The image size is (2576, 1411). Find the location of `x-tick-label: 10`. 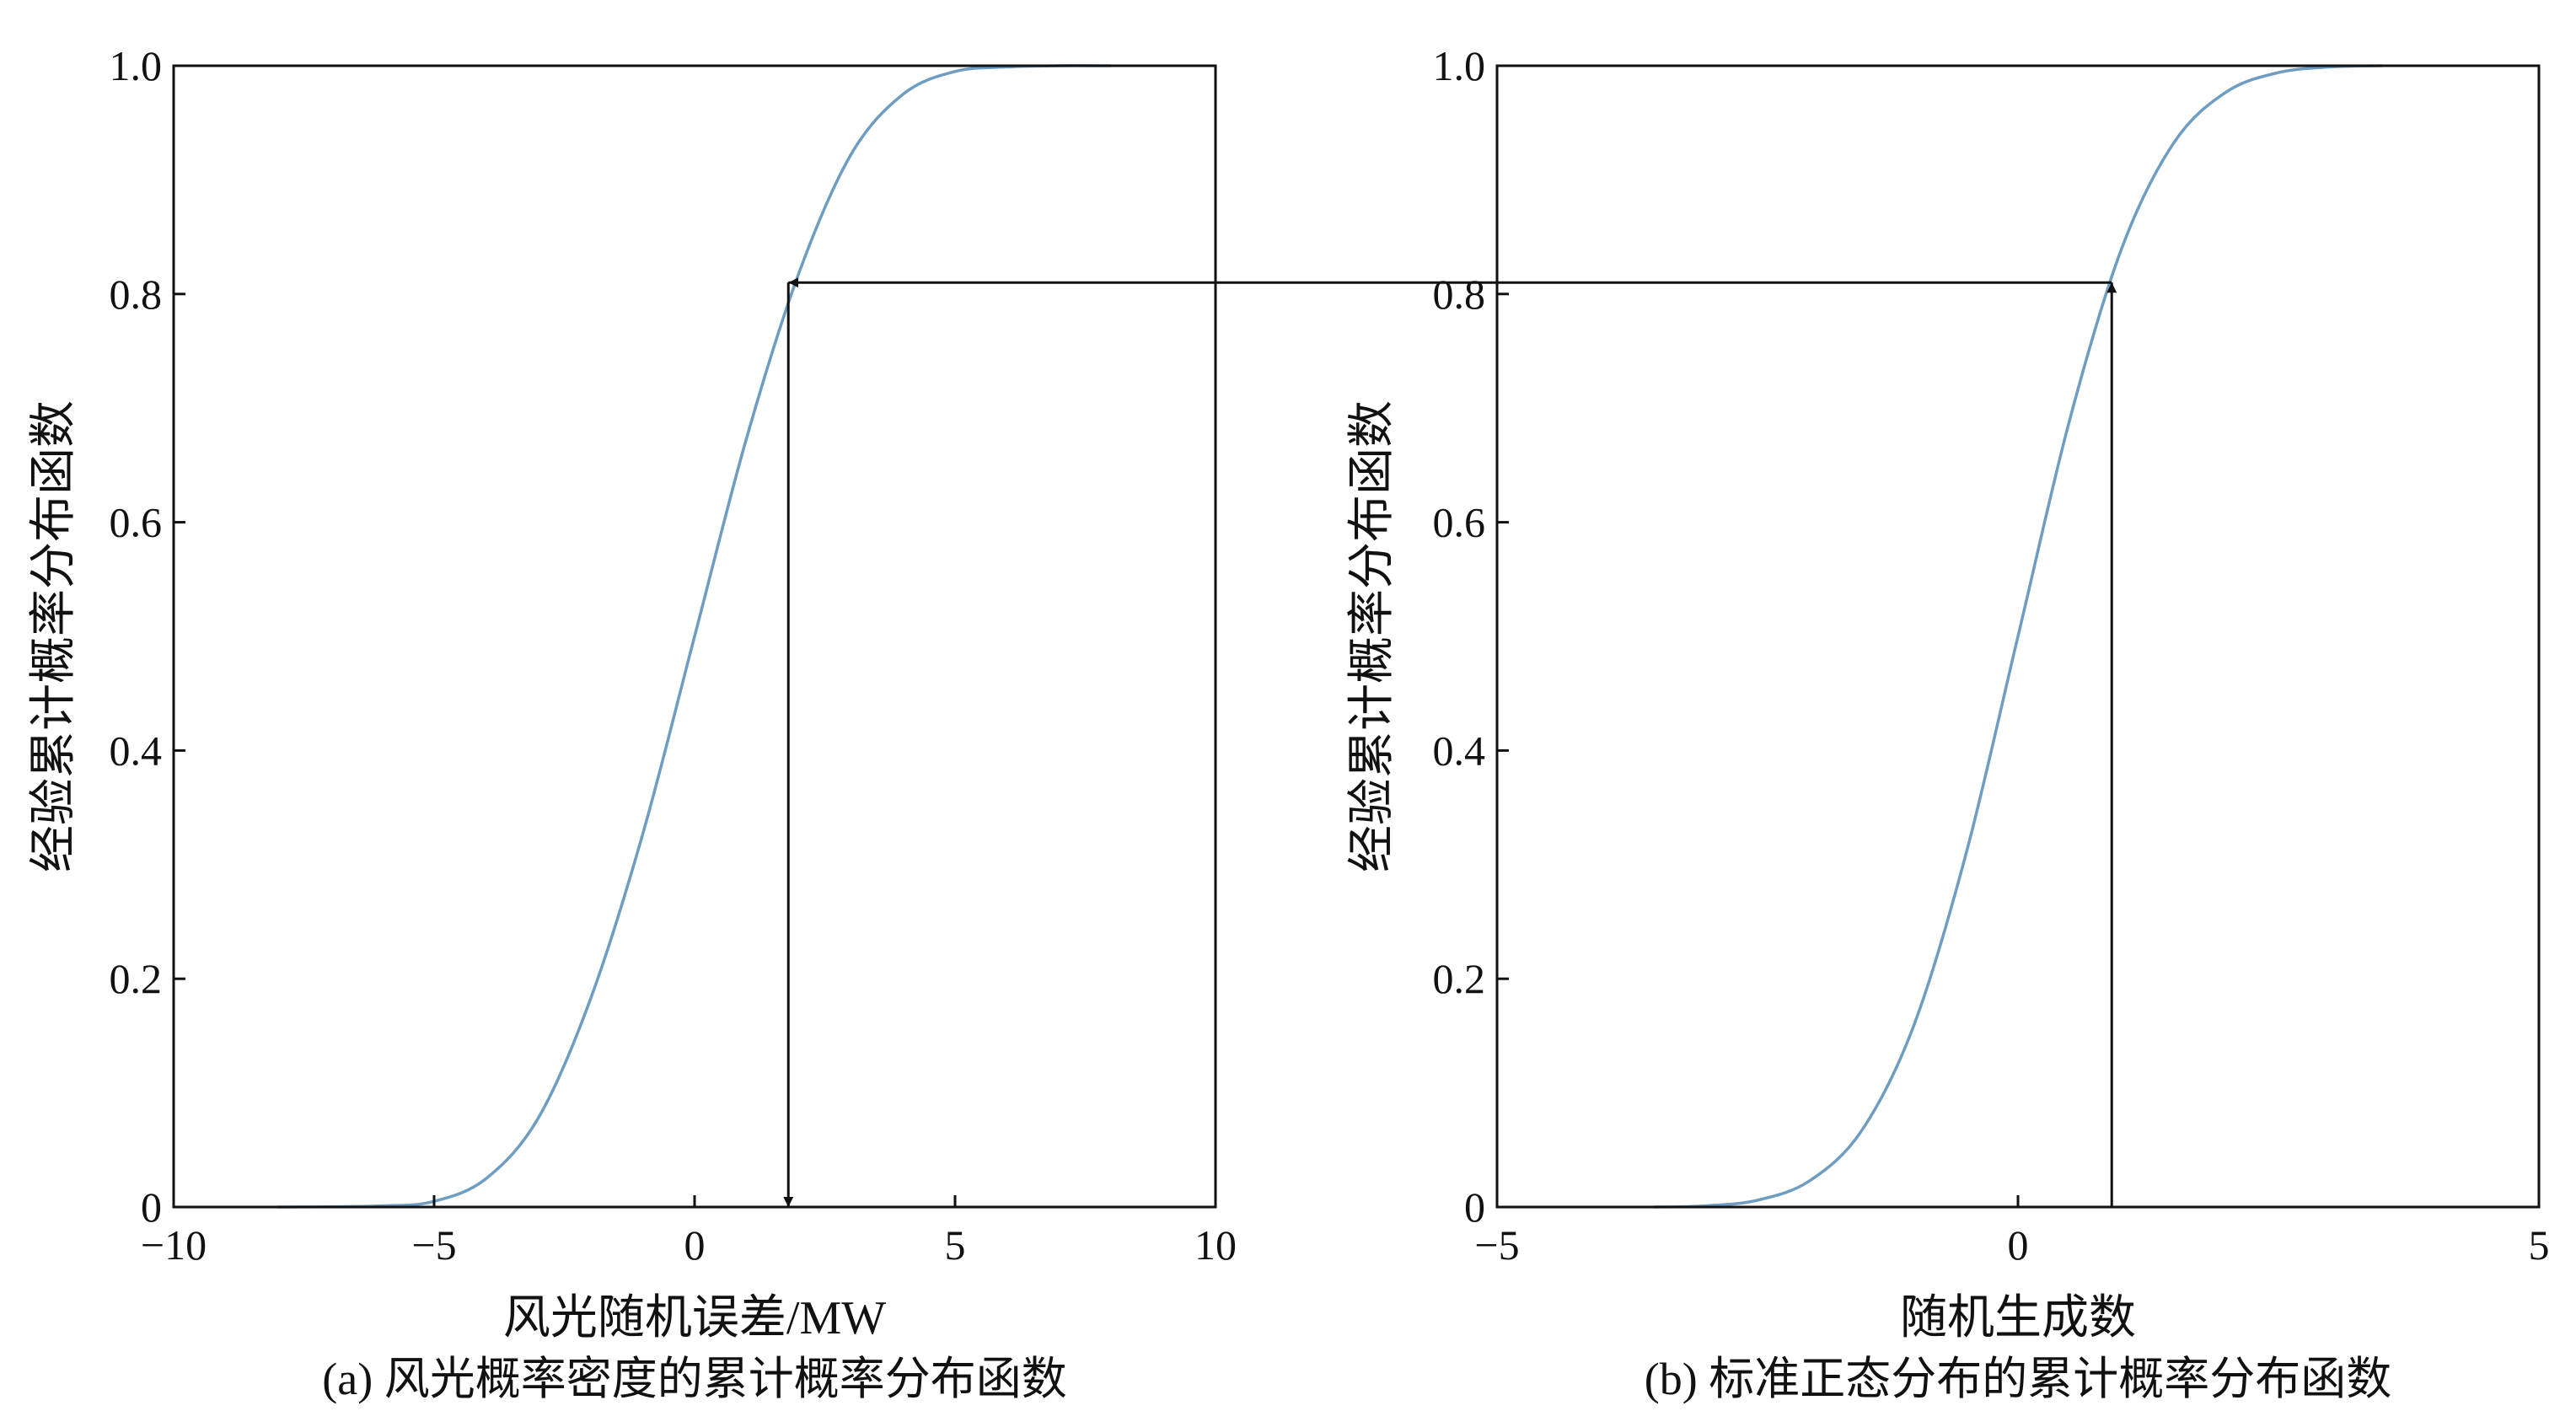

x-tick-label: 10 is located at coordinates (1215, 1245).